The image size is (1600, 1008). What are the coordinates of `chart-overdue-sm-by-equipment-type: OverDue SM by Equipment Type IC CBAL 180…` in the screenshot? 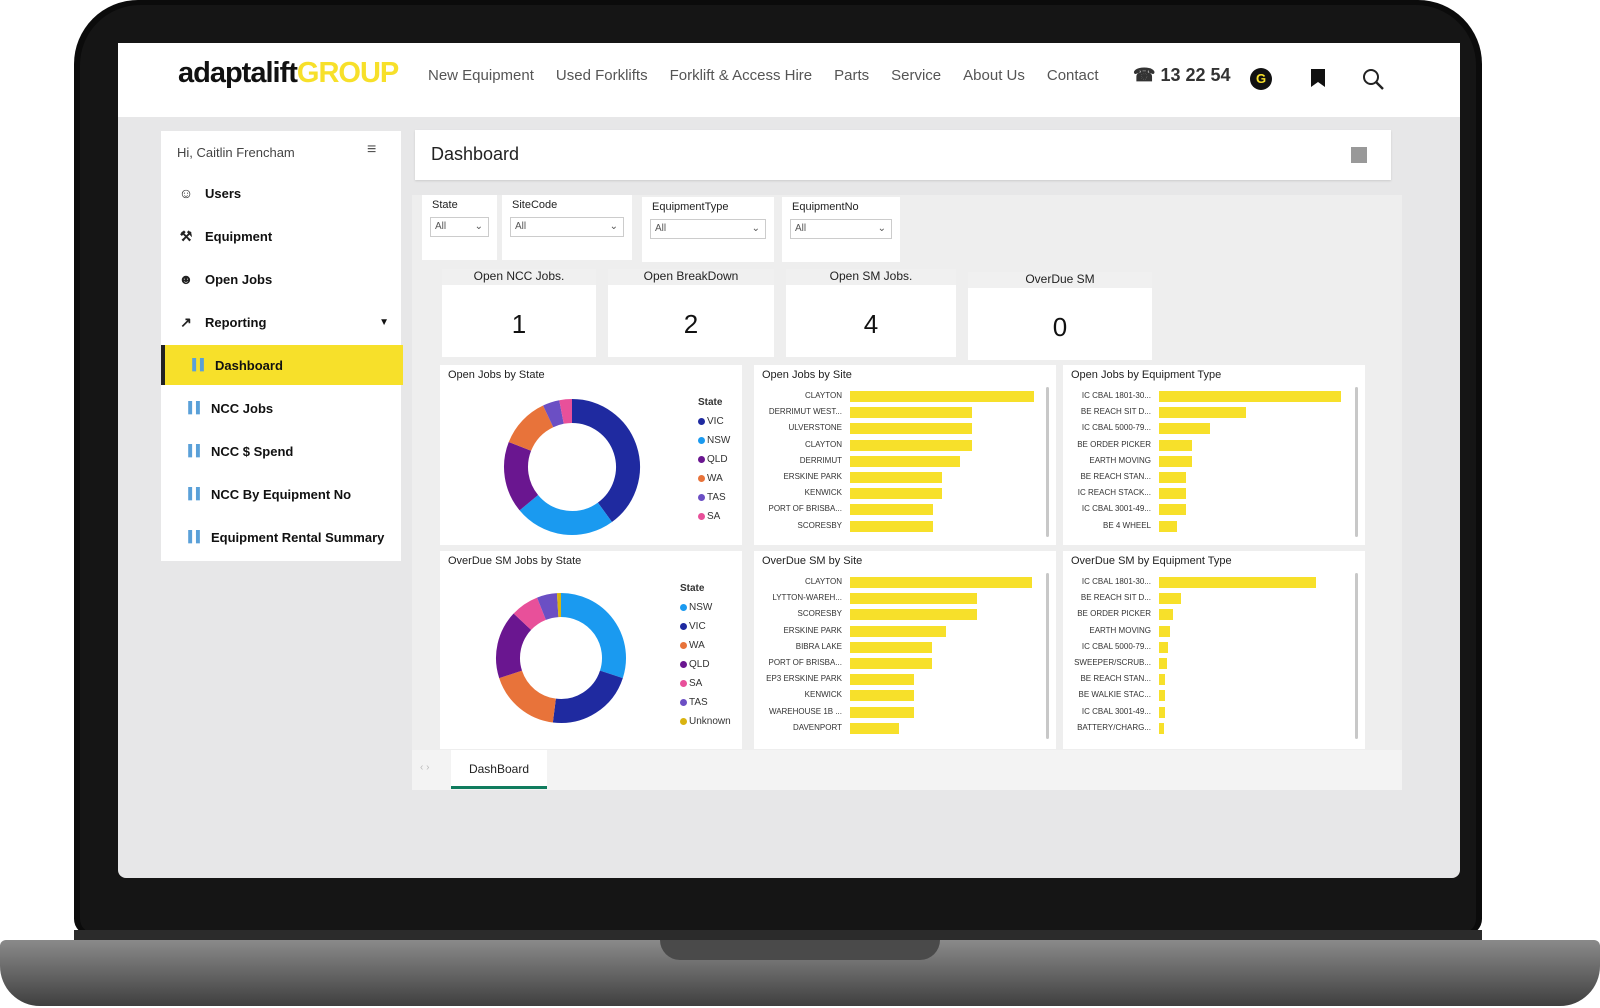 It's located at (1214, 650).